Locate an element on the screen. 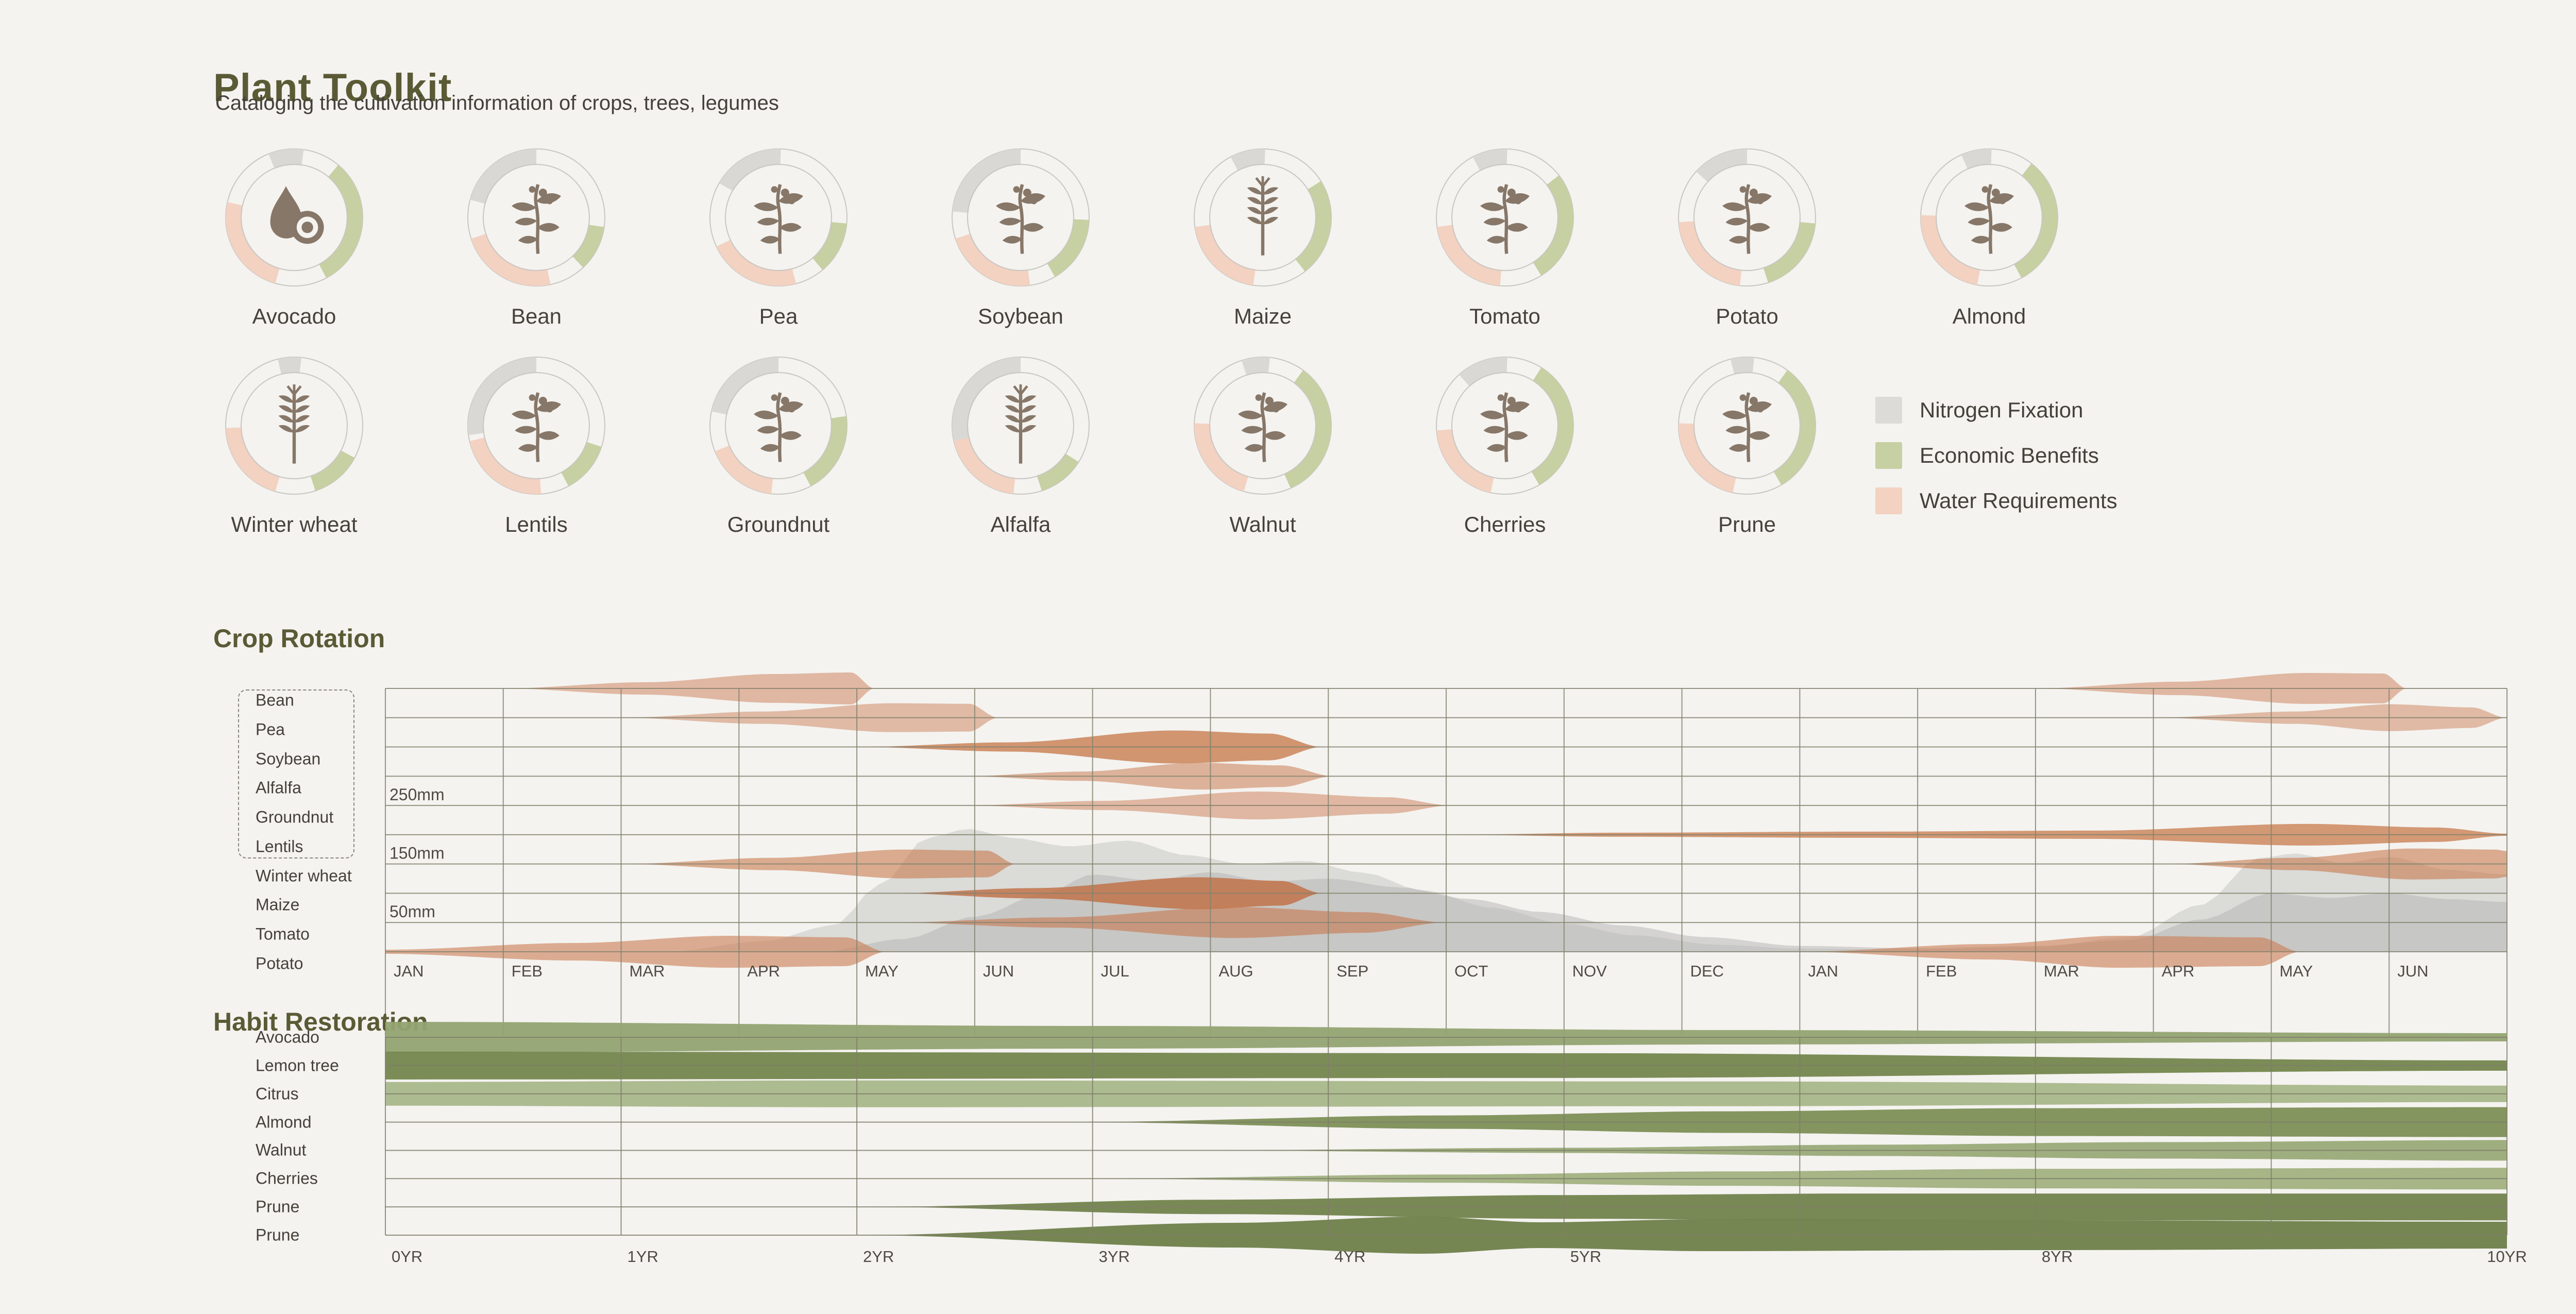  year-label: 5YR is located at coordinates (1585, 1257).